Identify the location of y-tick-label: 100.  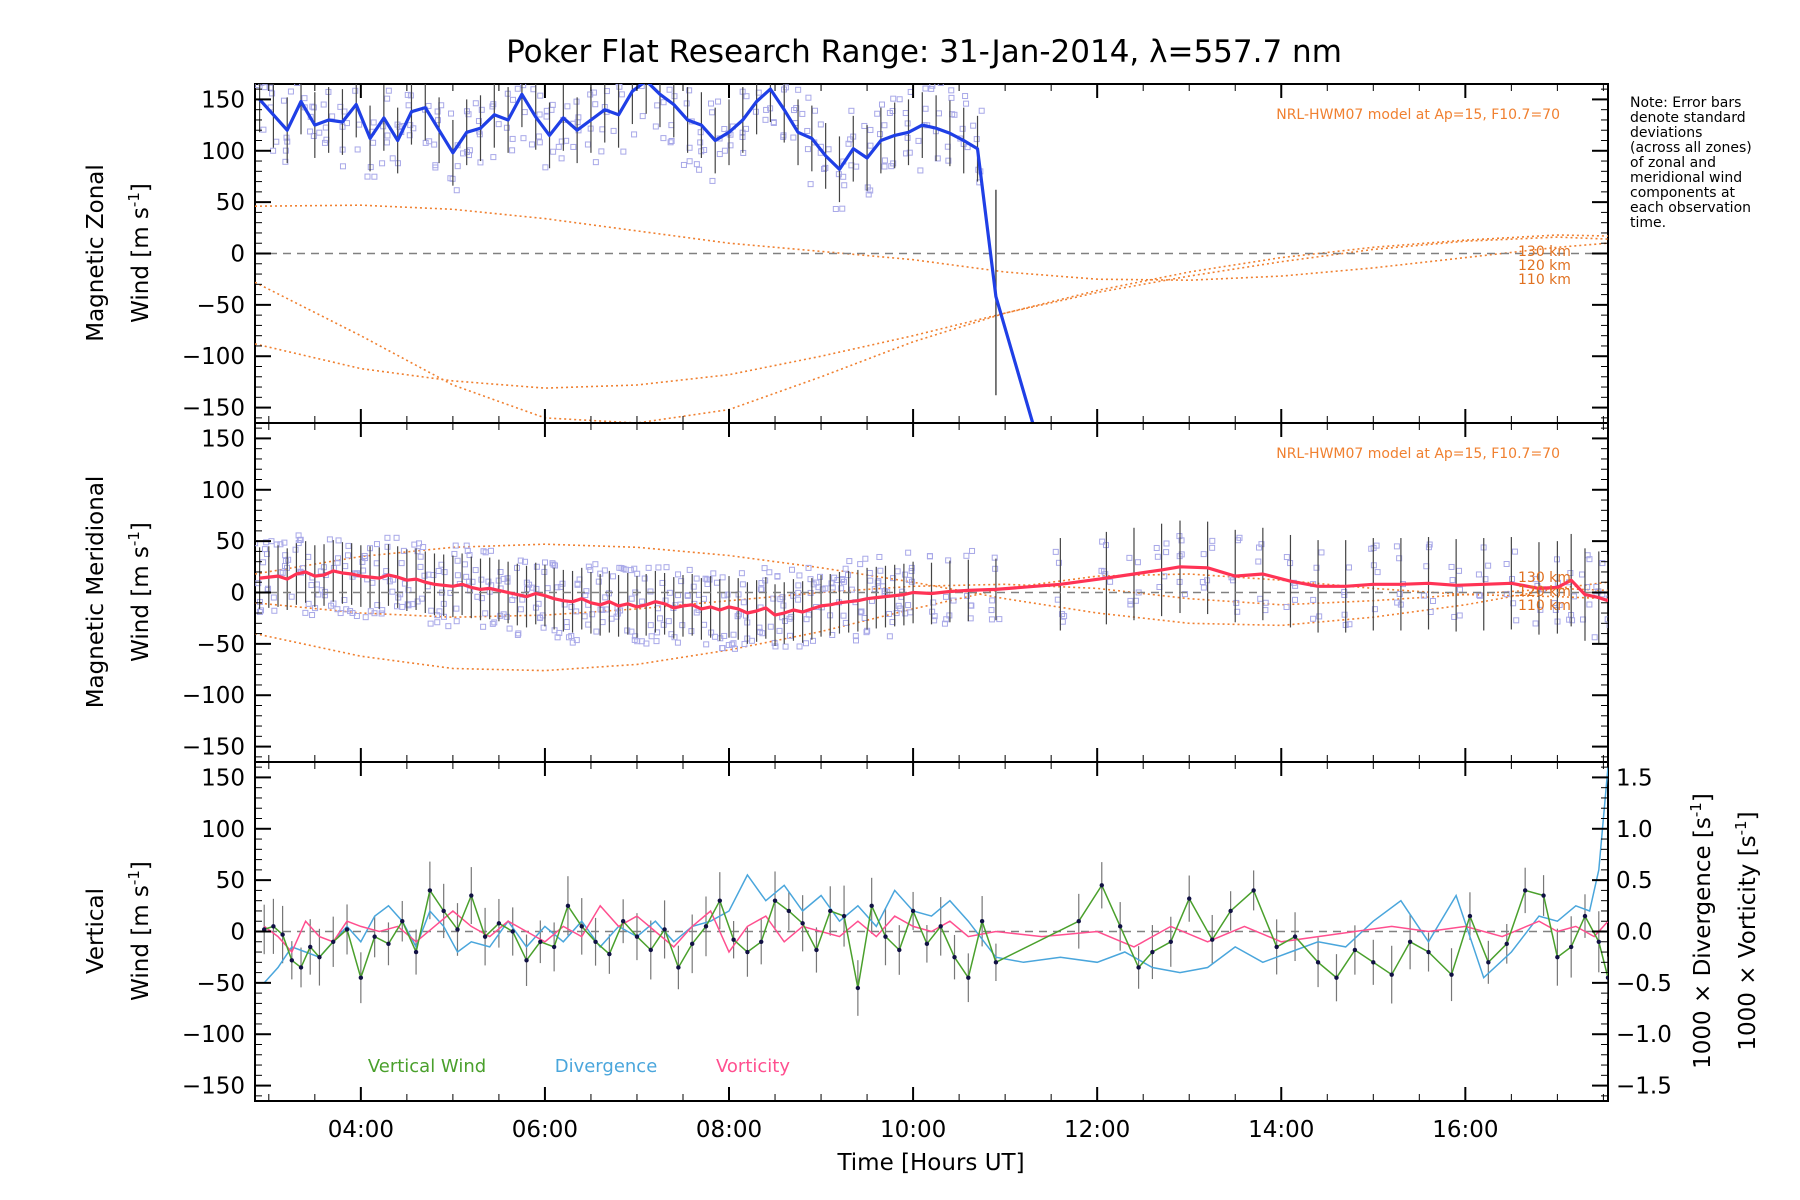
(223, 491).